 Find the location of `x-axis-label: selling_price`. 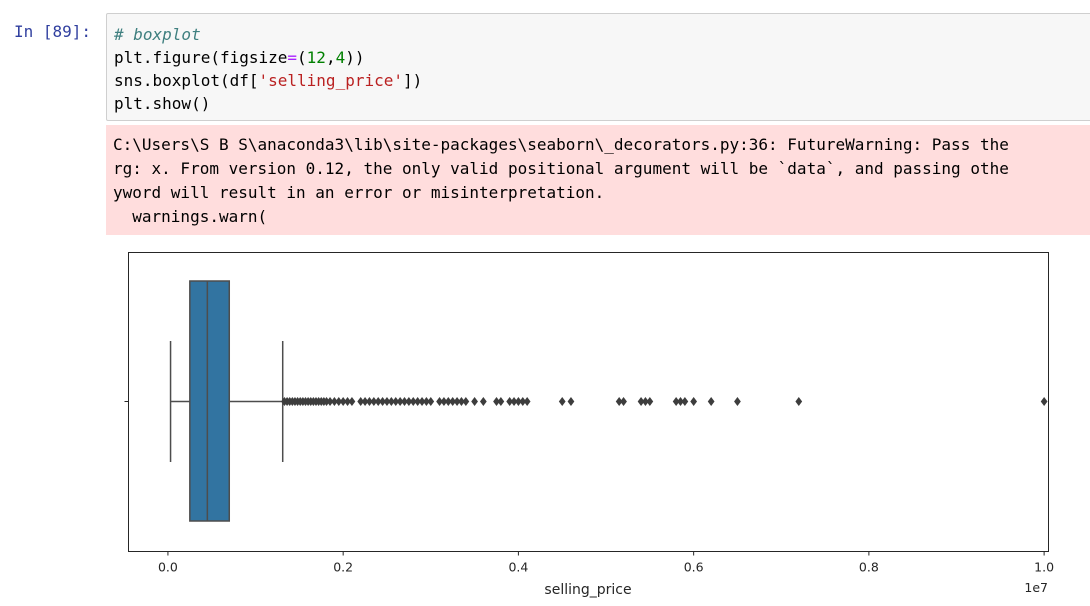

x-axis-label: selling_price is located at coordinates (587, 590).